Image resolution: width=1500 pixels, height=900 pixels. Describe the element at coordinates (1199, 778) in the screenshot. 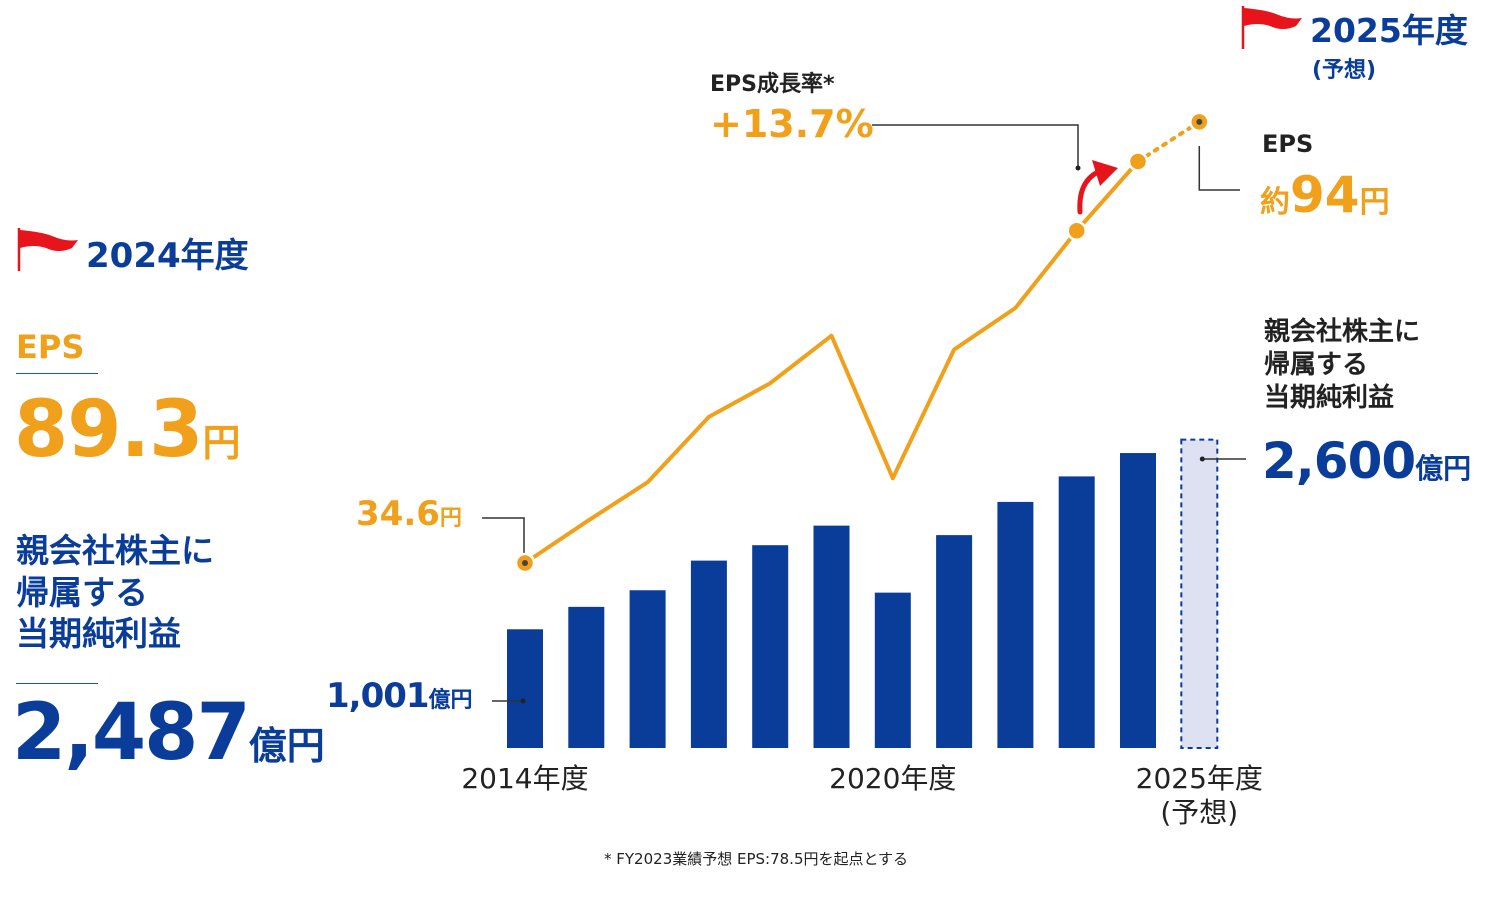

I see `x-tick-text: 2025年度` at that location.